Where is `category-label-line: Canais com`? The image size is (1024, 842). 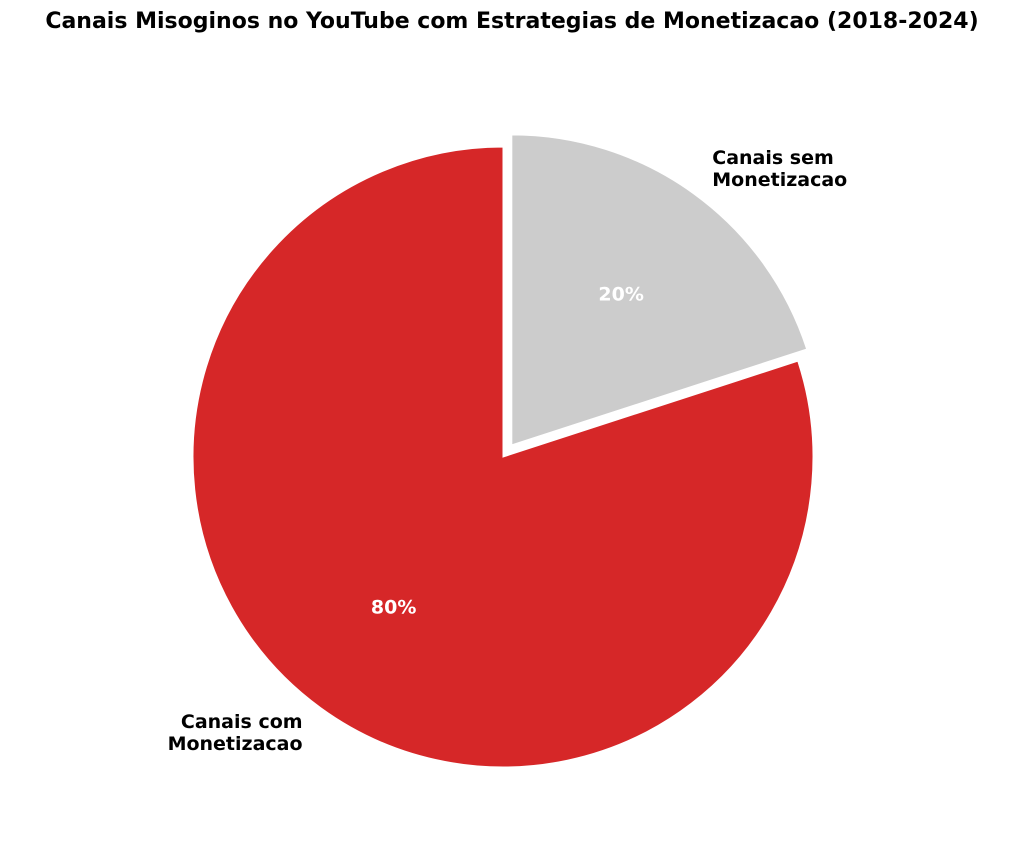
category-label-line: Canais com is located at coordinates (242, 722).